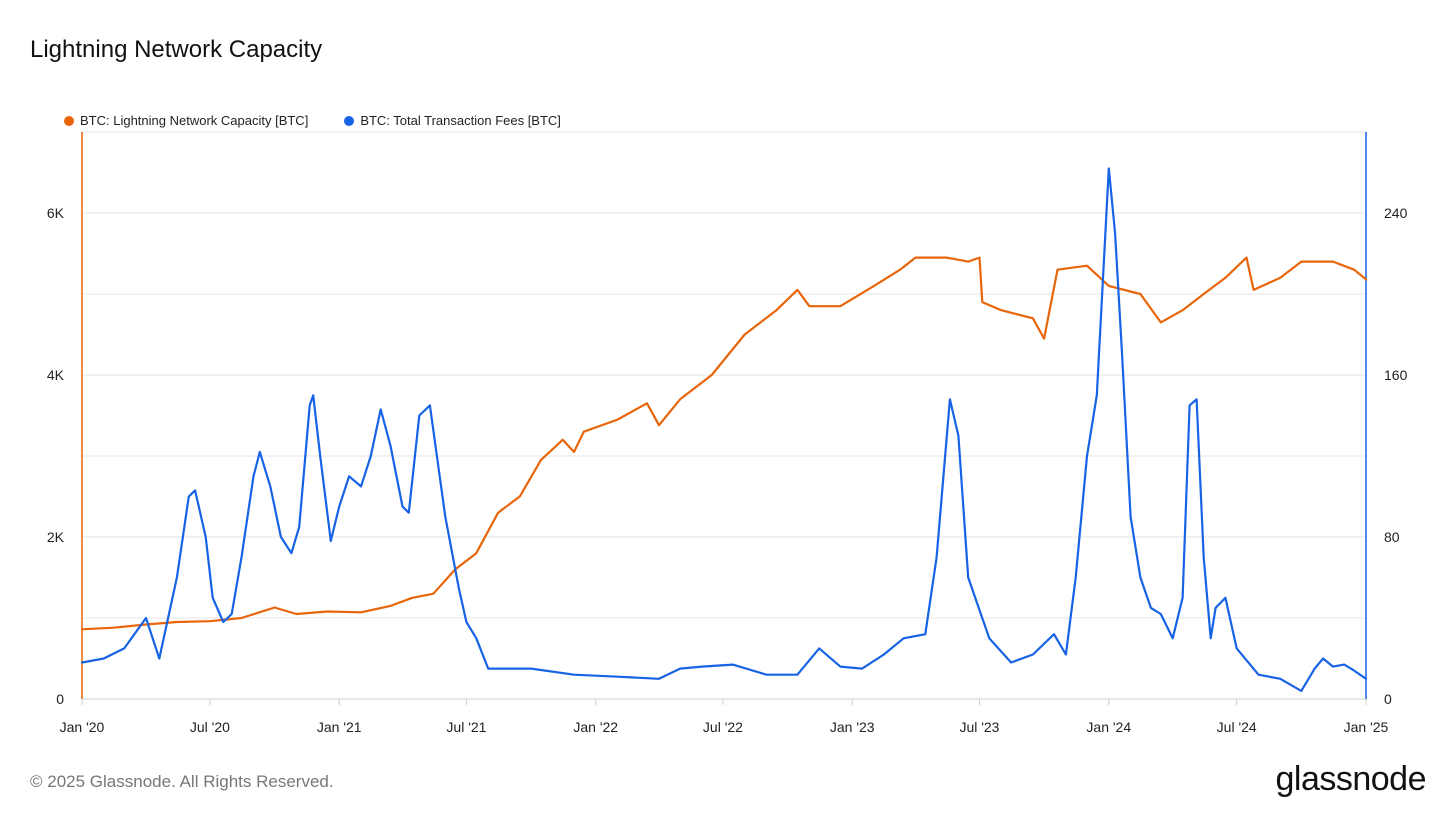  I want to click on y-left-tick-label: 6K, so click(56, 213).